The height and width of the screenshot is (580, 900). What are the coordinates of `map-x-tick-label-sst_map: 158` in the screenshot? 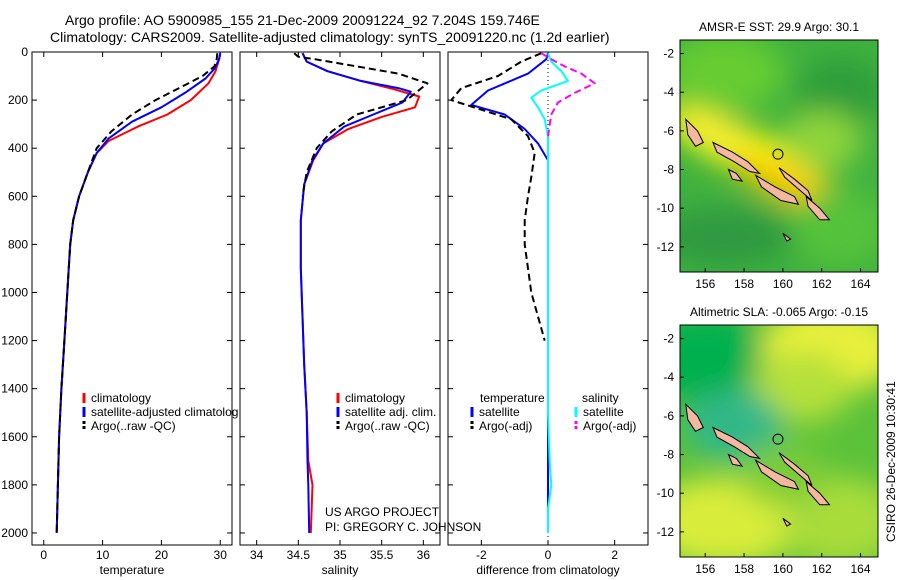 It's located at (744, 284).